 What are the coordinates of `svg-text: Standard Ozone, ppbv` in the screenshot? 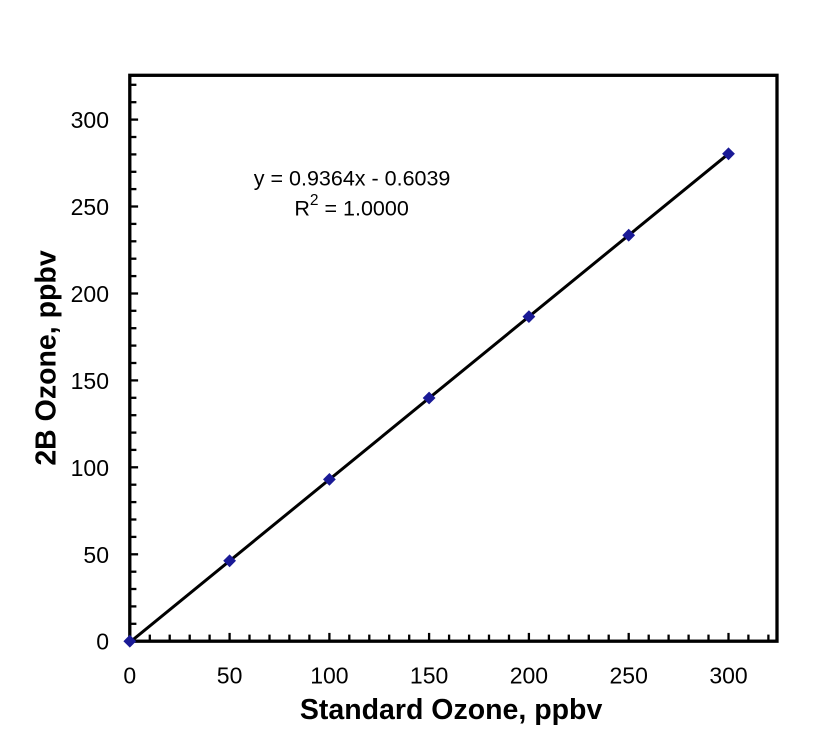 It's located at (451, 710).